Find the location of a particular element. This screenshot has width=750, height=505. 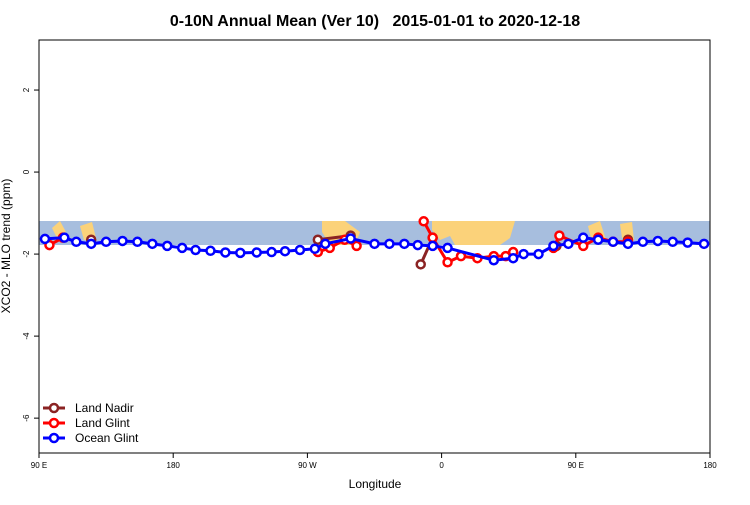

y-axis-label: XCO2 - MLO trend (ppm) is located at coordinates (6, 246).